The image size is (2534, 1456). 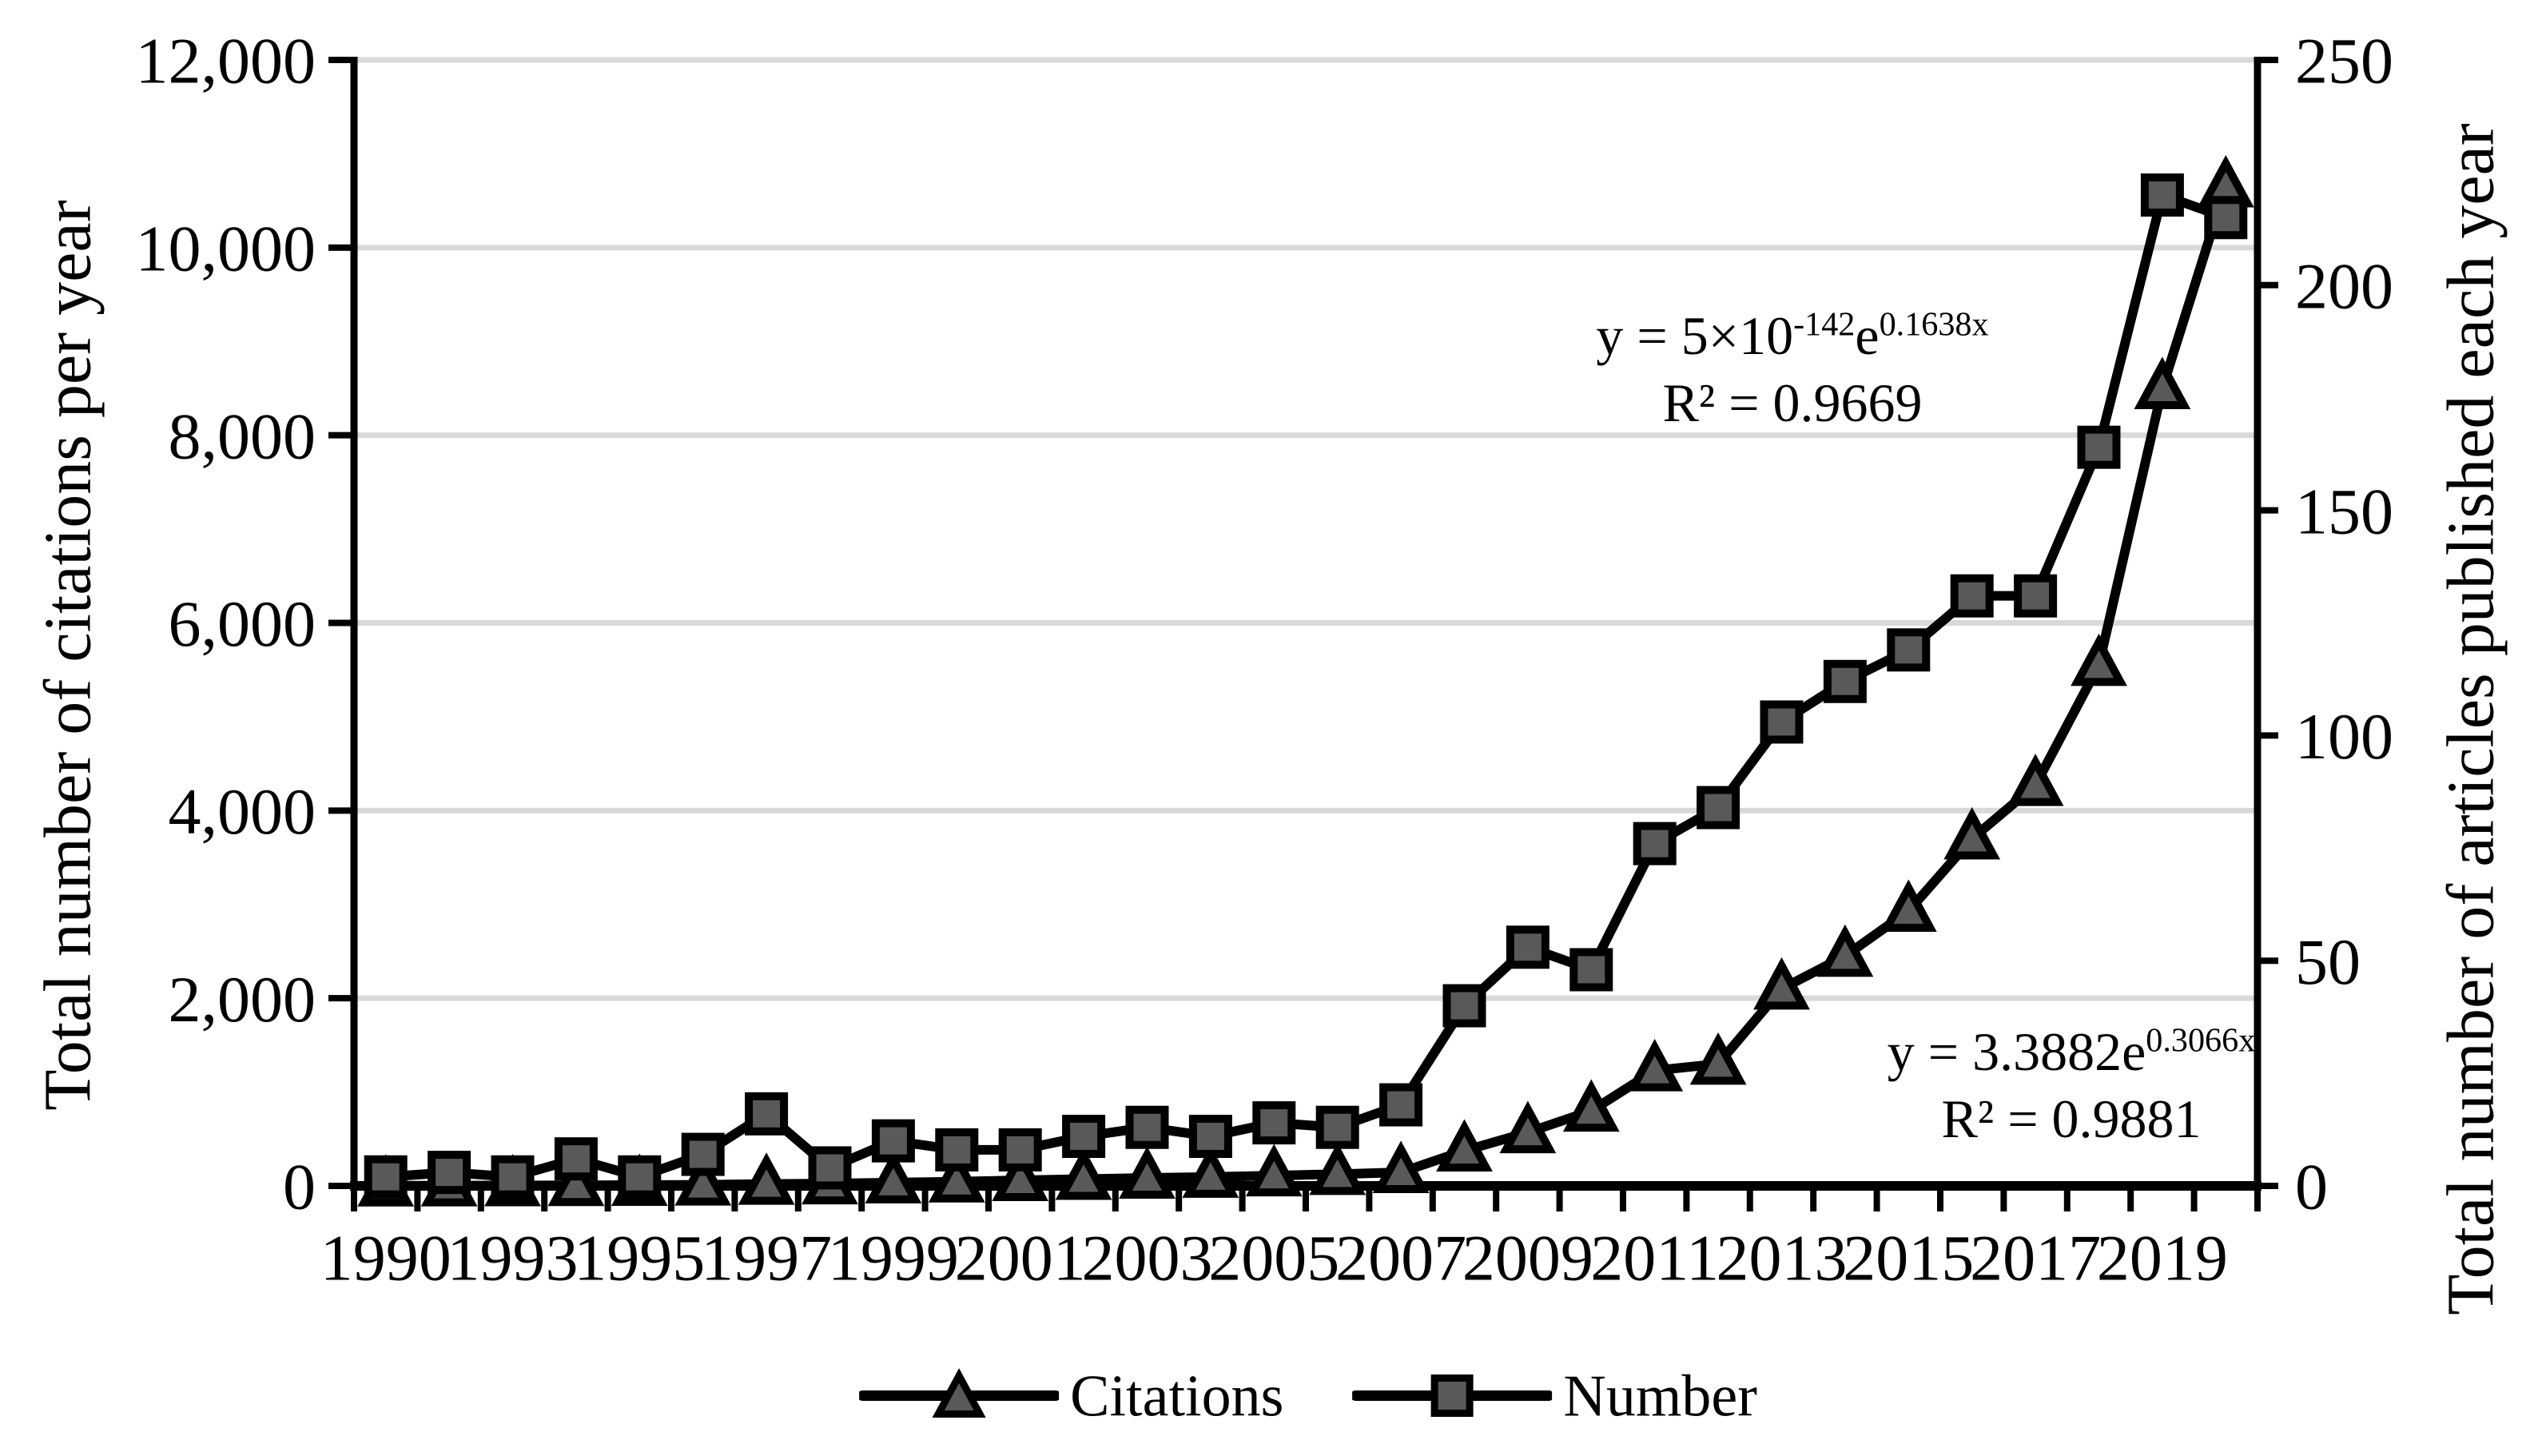 I want to click on right-tick-label: 200, so click(x=2344, y=286).